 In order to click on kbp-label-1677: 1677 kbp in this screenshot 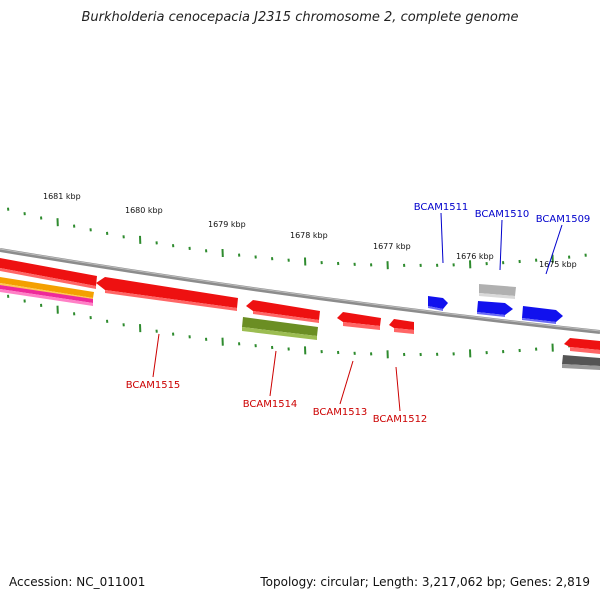, I will do `click(392, 246)`.